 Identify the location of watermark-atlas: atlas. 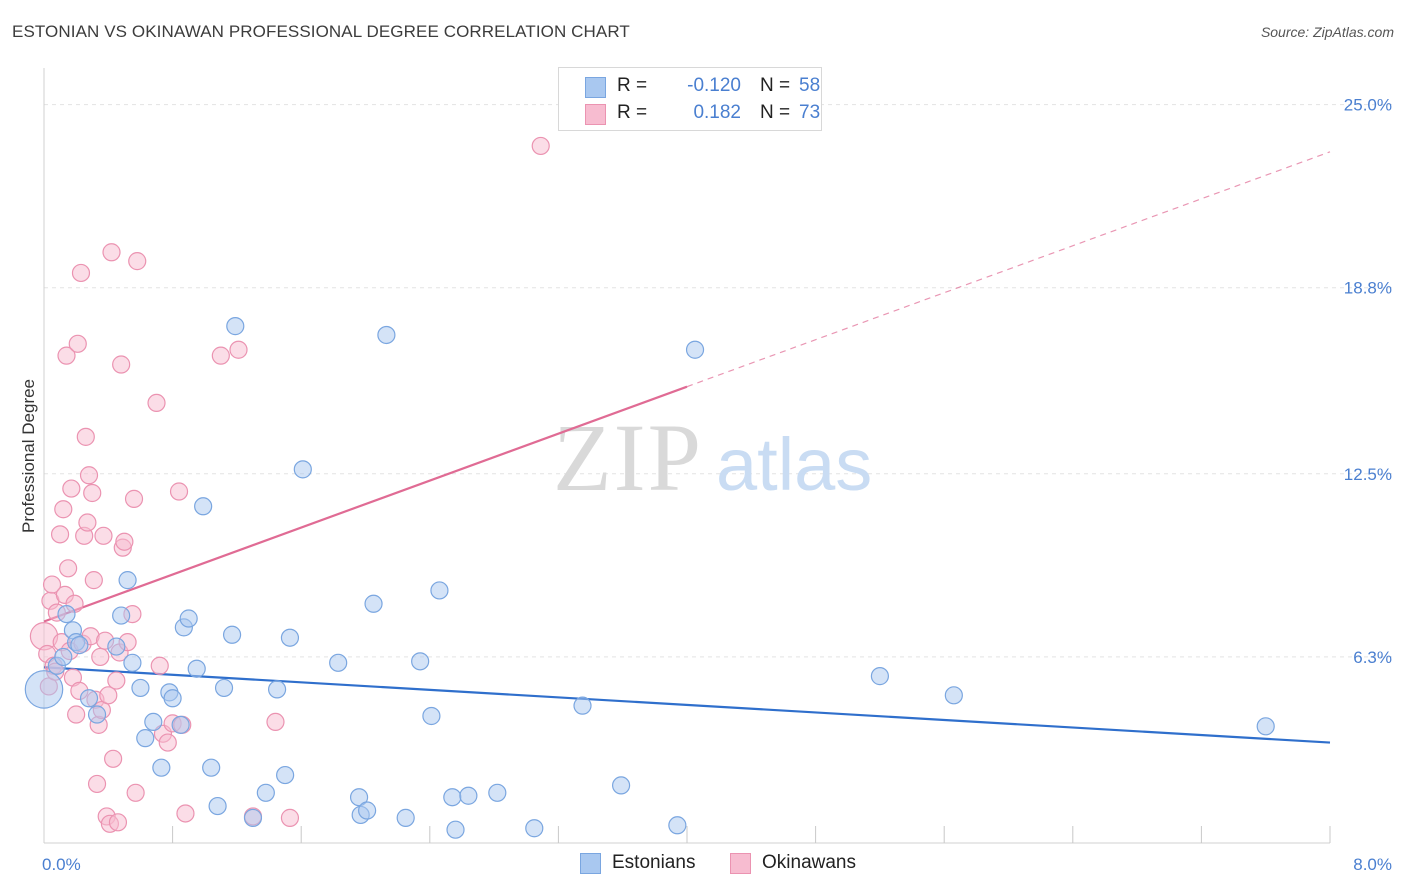
(794, 464).